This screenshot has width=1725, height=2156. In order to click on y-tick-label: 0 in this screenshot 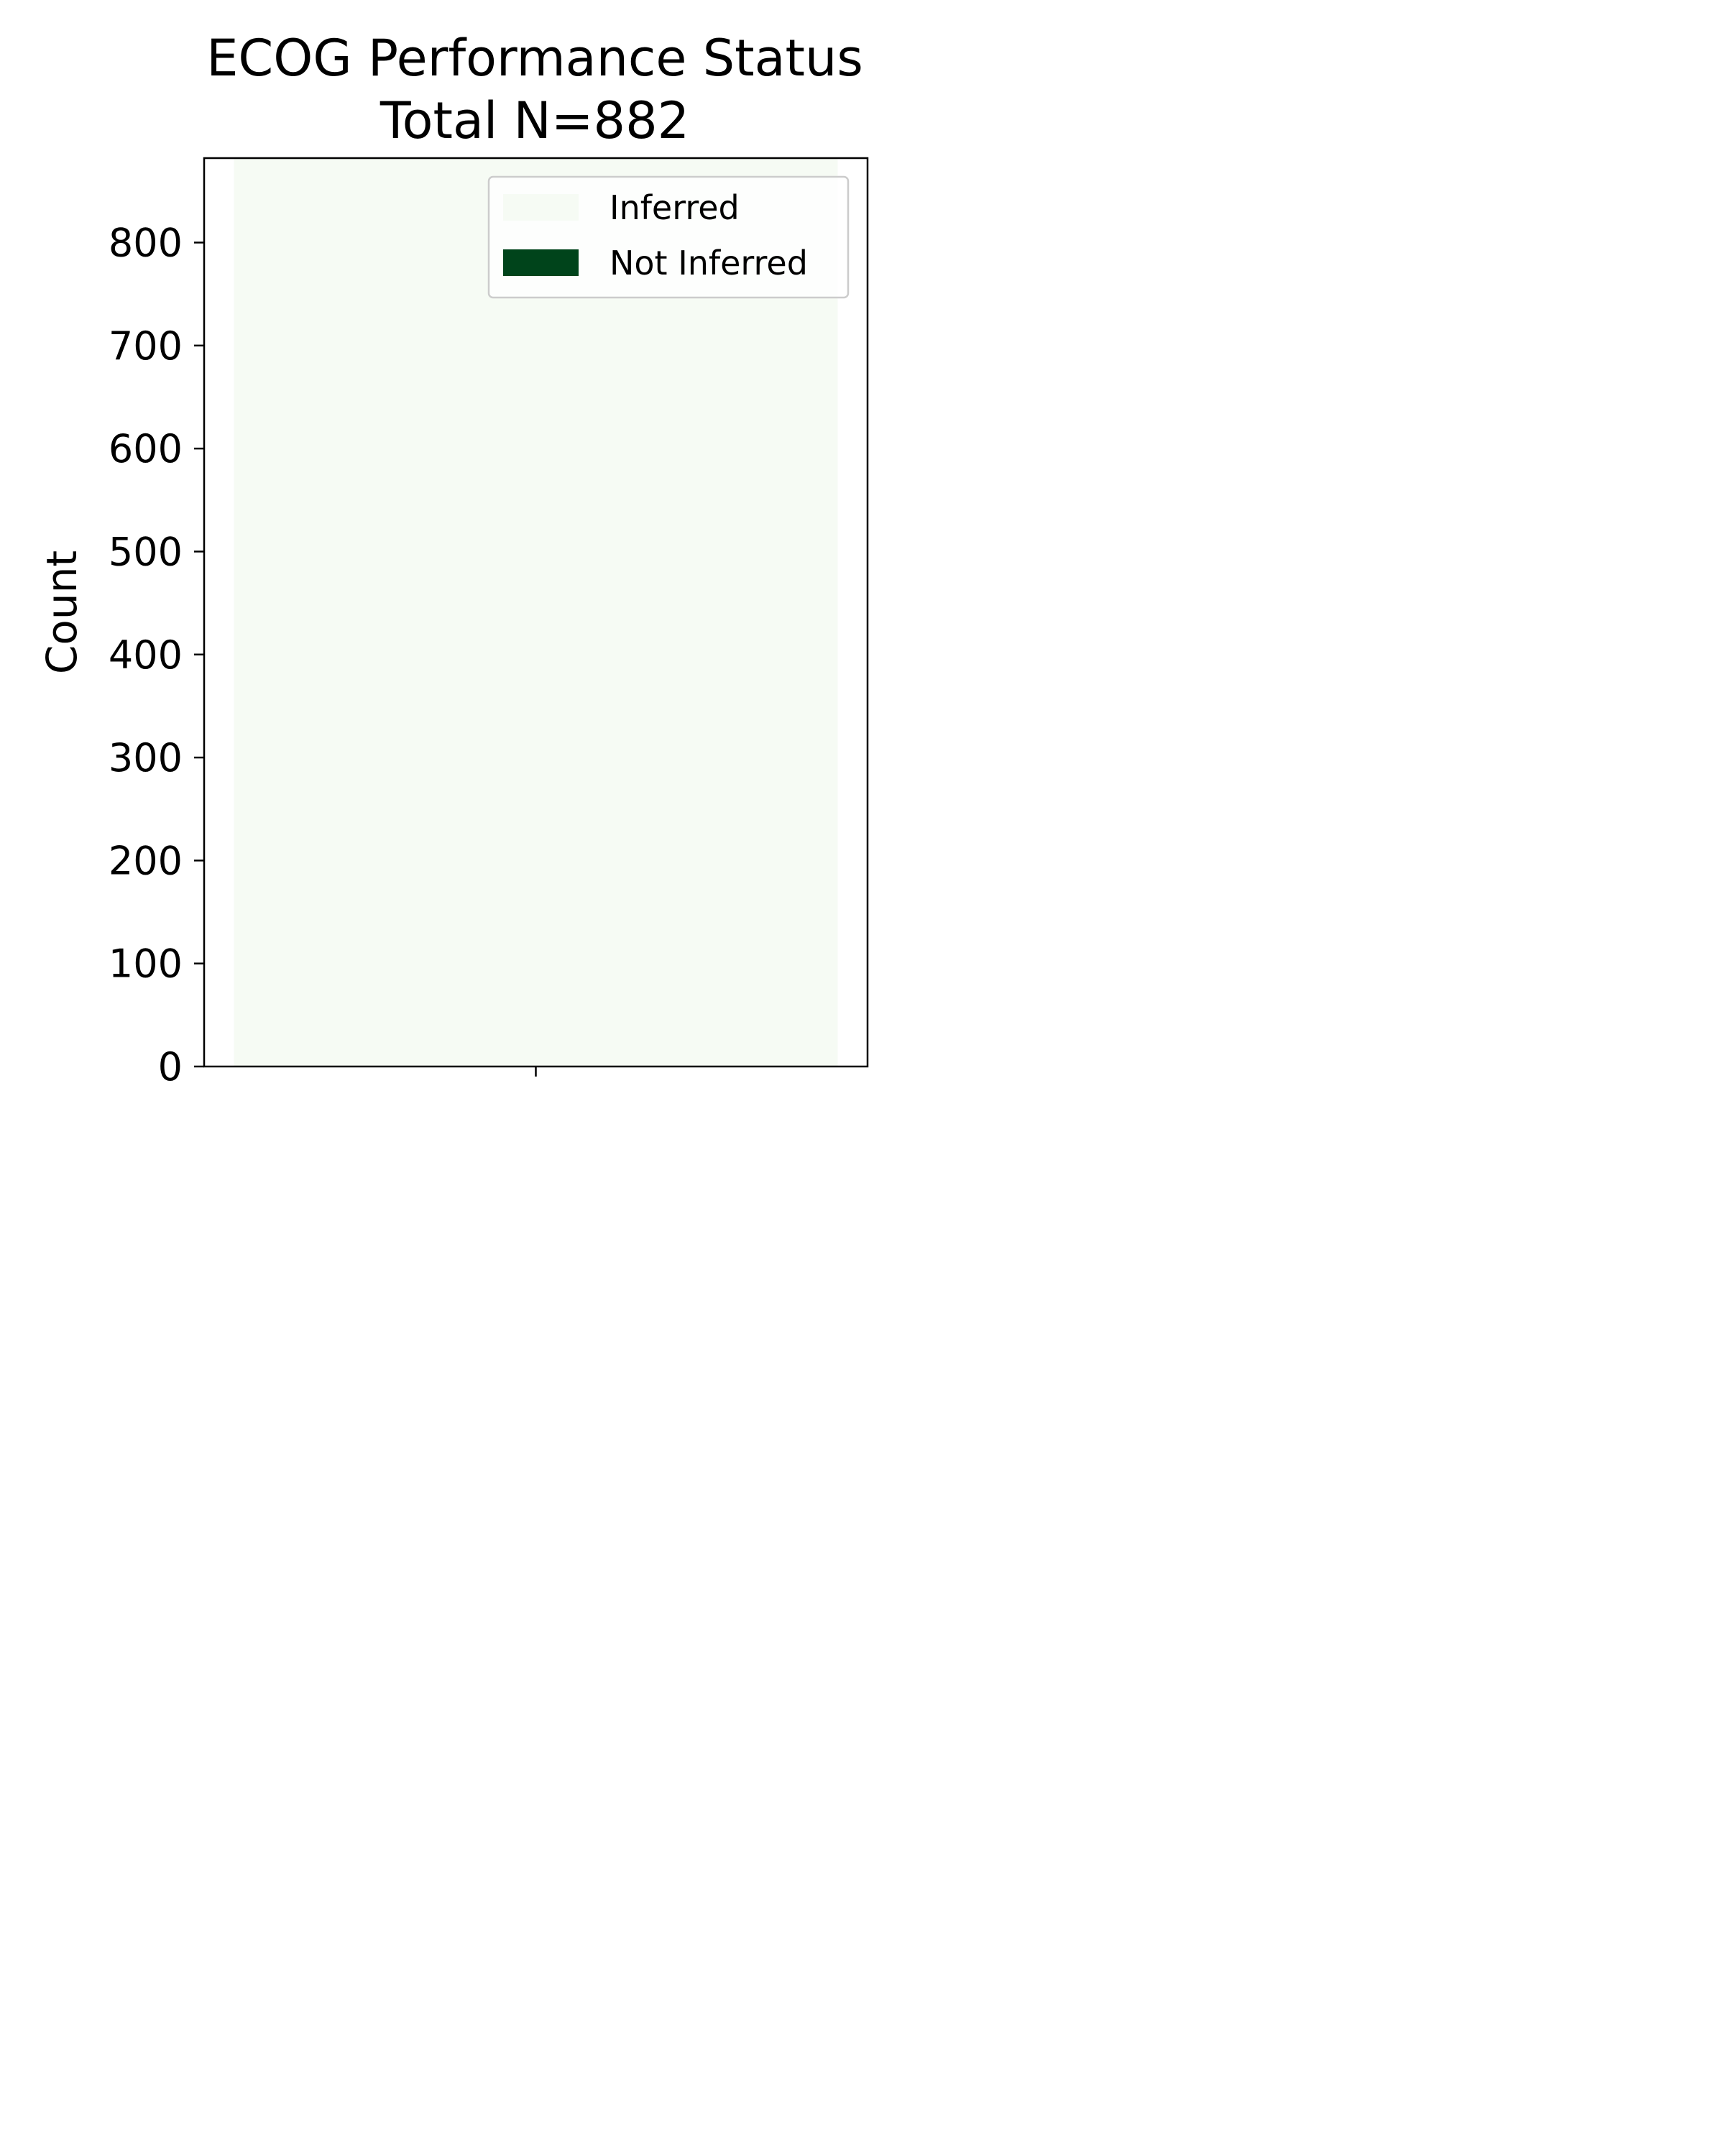, I will do `click(170, 1066)`.